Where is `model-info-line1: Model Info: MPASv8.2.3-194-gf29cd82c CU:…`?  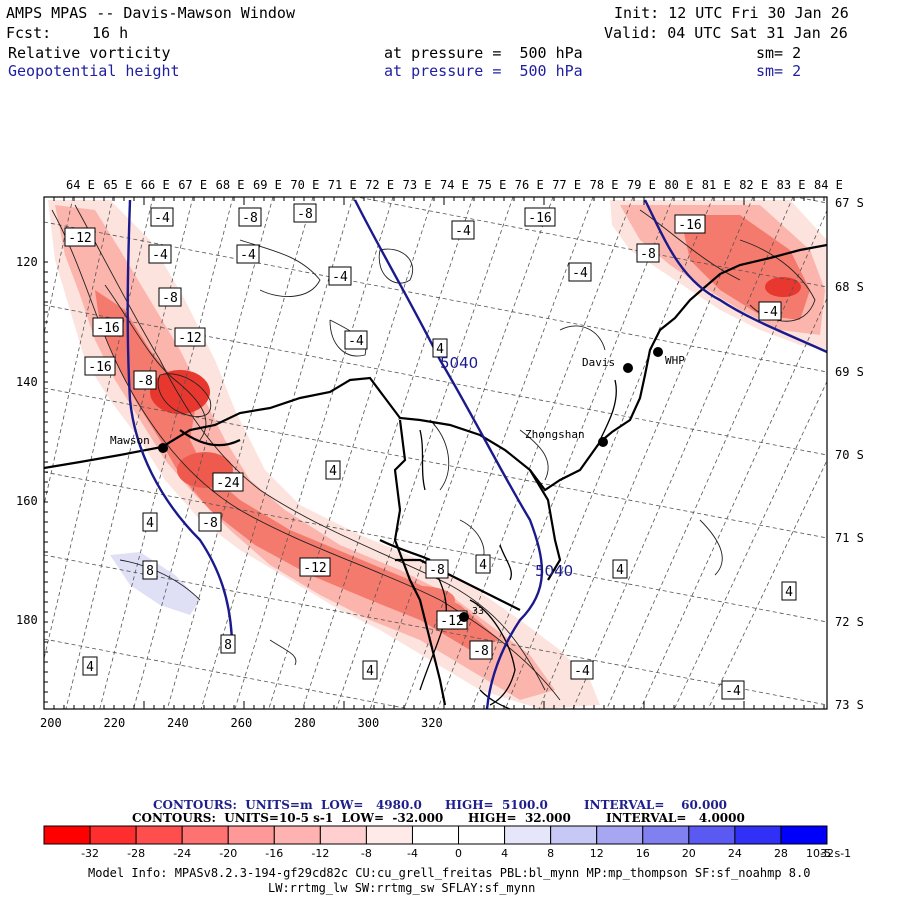 model-info-line1: Model Info: MPASv8.2.3-194-gf29cd82c CU:… is located at coordinates (449, 873).